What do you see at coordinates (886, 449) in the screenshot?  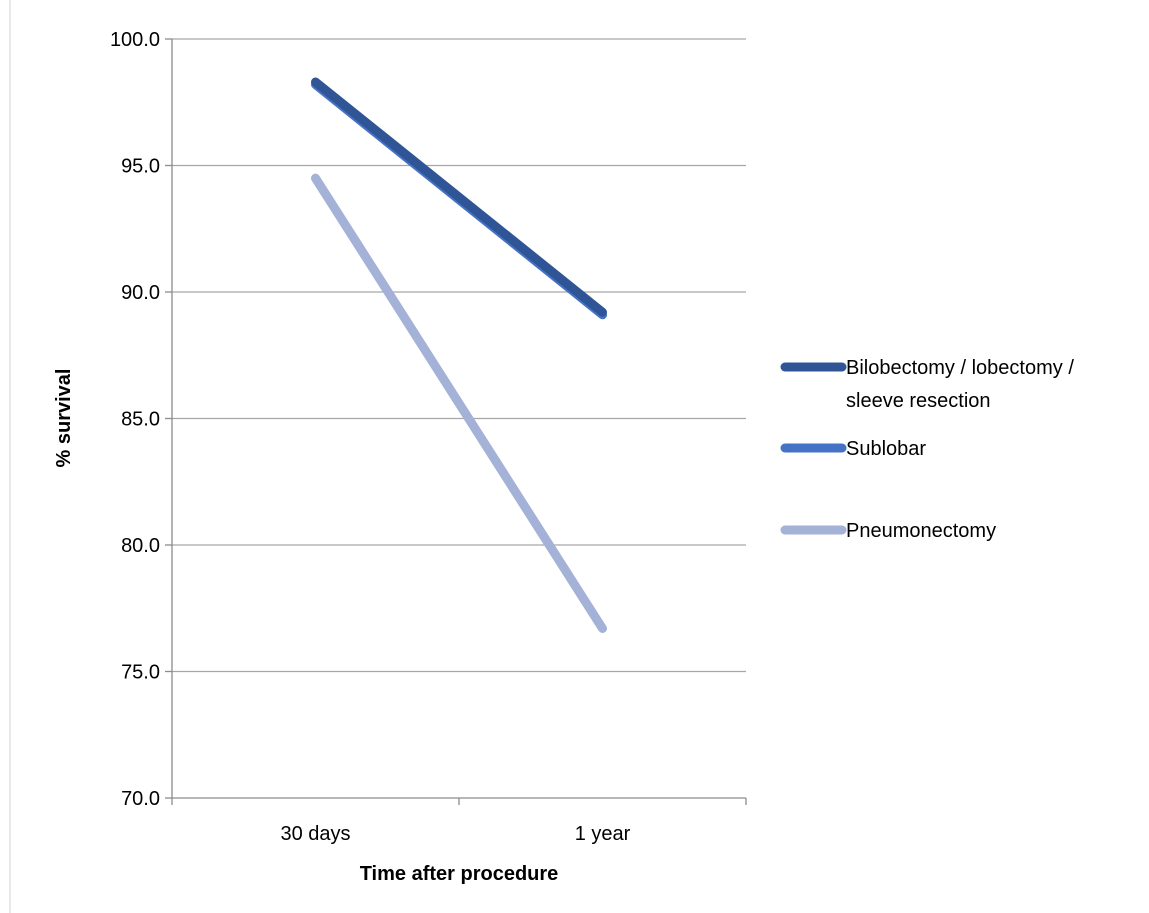 I see `legend-label: Sublobar` at bounding box center [886, 449].